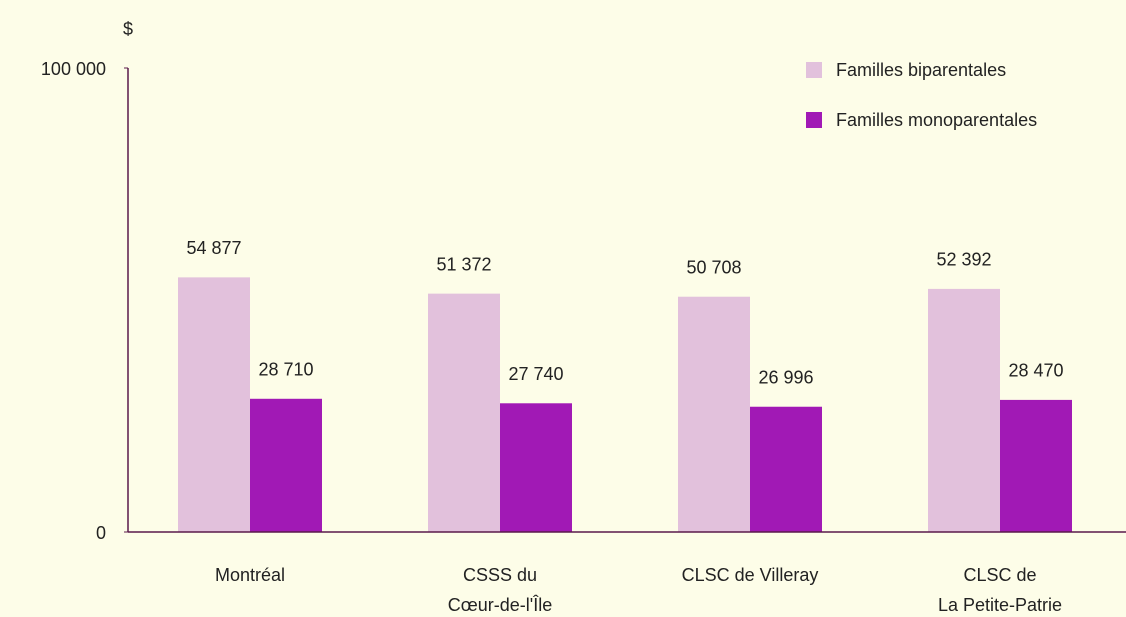 The image size is (1126, 617). I want to click on legend-label: Familles biparentales, so click(921, 70).